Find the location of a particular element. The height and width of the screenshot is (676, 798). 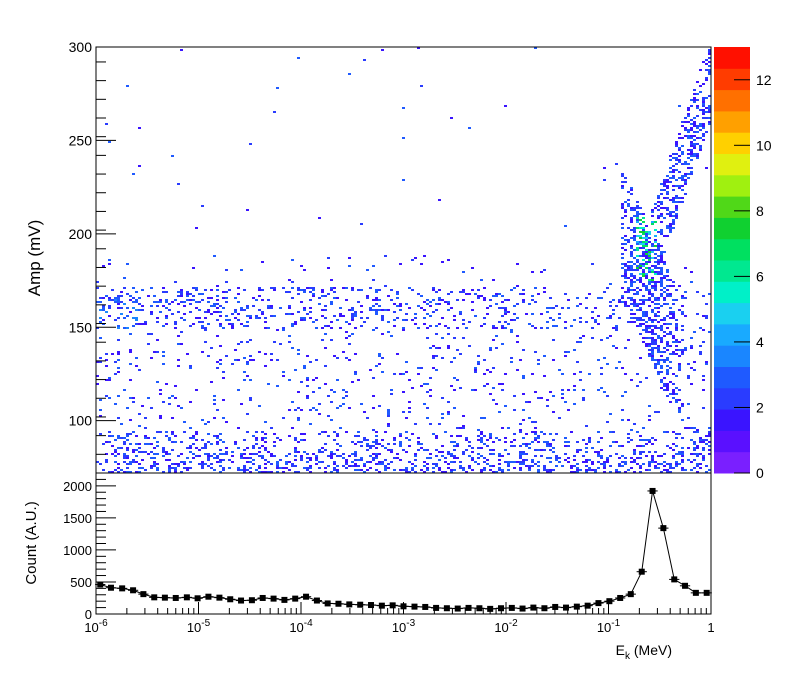

color-bar-step is located at coordinates (732, 377).